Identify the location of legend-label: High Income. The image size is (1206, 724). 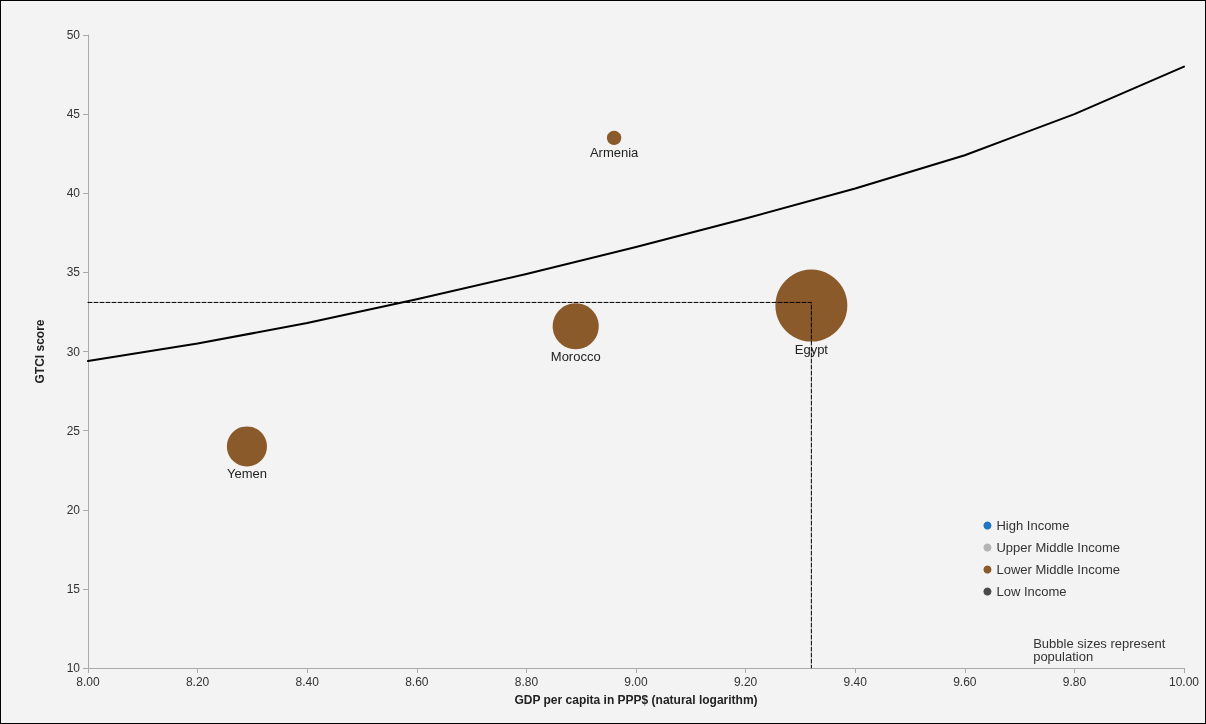
(1033, 525).